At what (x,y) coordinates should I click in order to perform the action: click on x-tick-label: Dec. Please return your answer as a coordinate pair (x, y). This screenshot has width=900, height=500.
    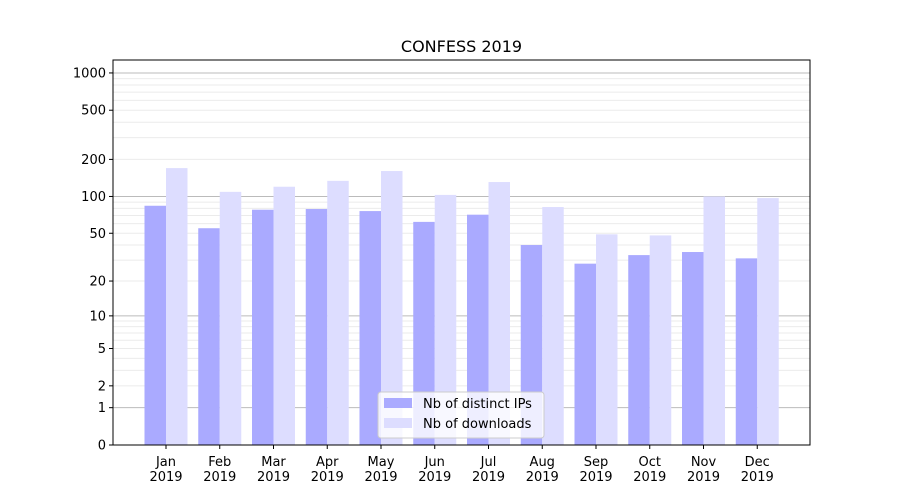
    Looking at the image, I should click on (757, 462).